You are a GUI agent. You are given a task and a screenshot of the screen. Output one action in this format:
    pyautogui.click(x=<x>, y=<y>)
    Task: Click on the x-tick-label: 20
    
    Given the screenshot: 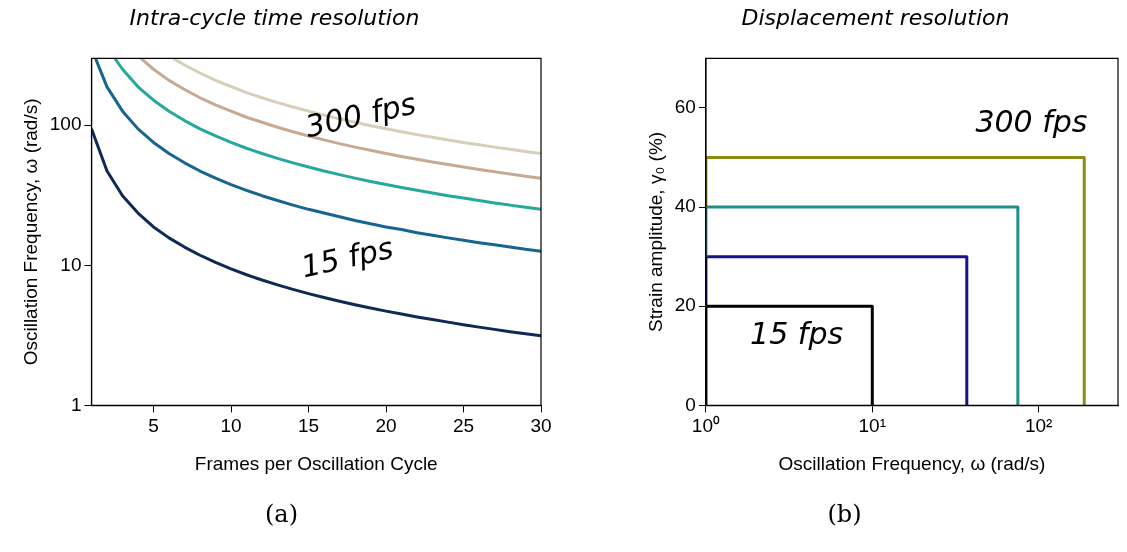 What is the action you would take?
    pyautogui.click(x=386, y=426)
    